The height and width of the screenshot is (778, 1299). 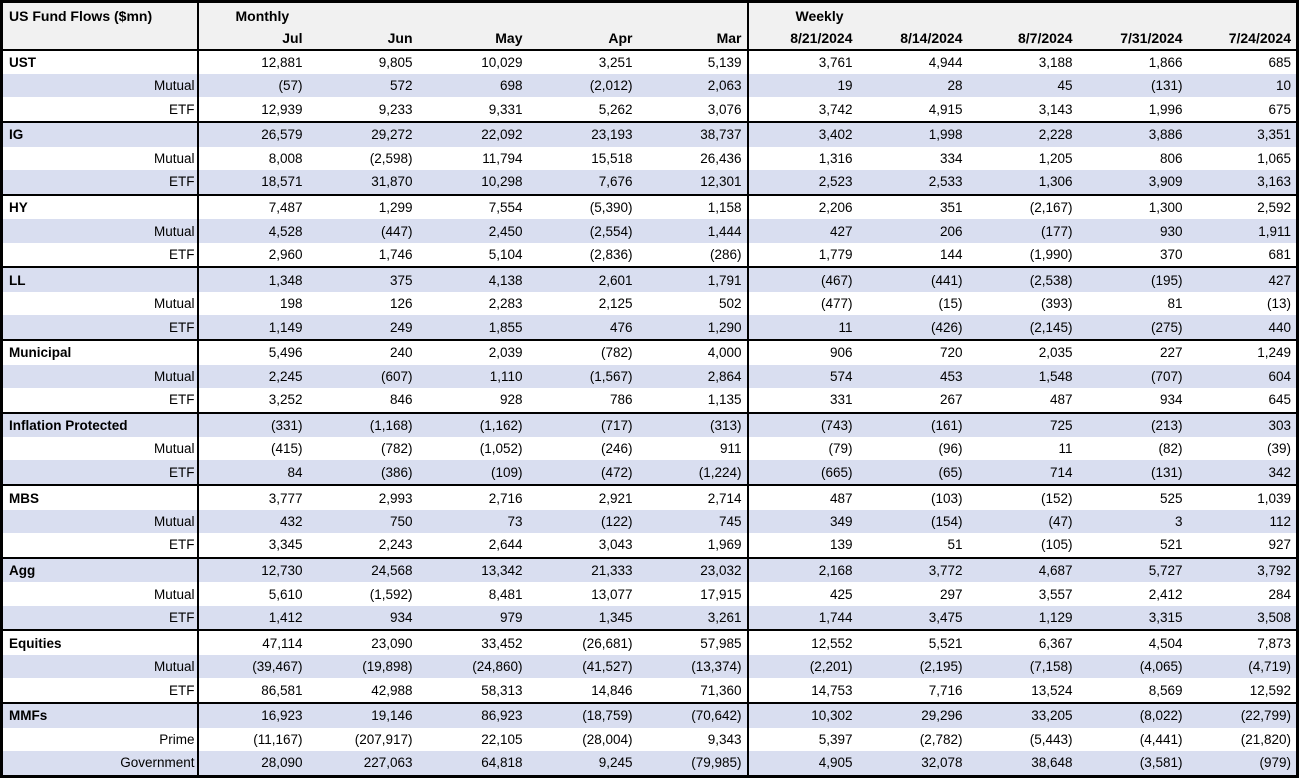 What do you see at coordinates (252, 255) in the screenshot?
I see `value-cell: 2,960` at bounding box center [252, 255].